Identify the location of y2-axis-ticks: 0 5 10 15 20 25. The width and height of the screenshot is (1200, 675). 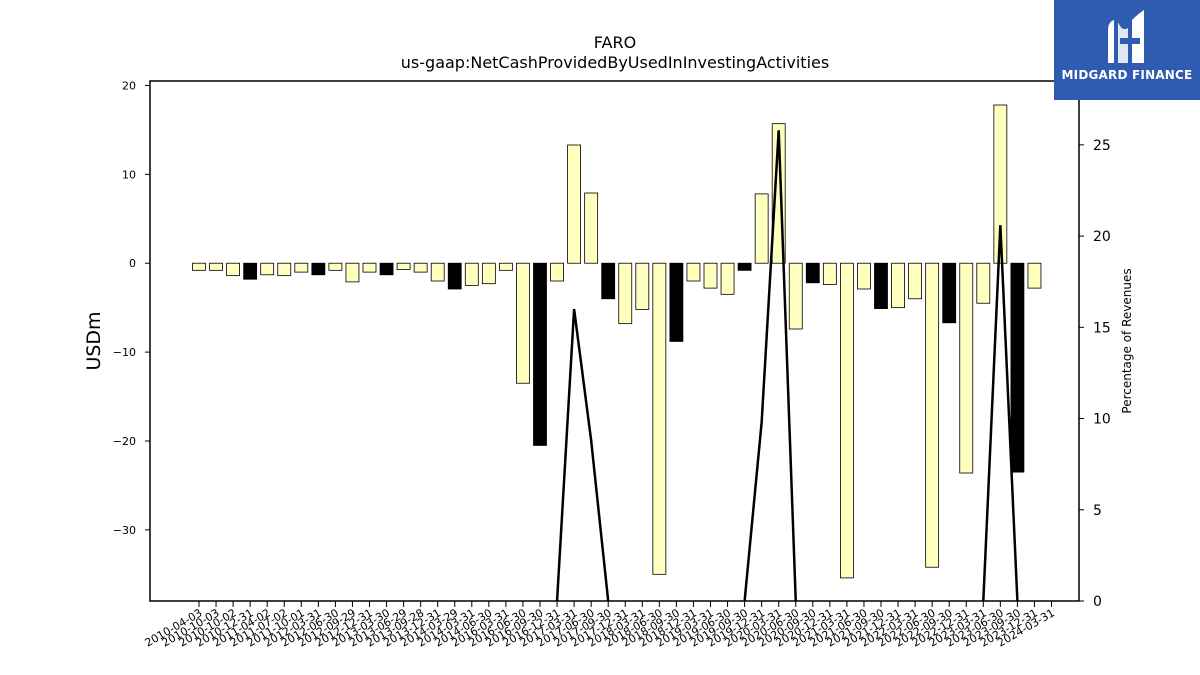
(1095, 374).